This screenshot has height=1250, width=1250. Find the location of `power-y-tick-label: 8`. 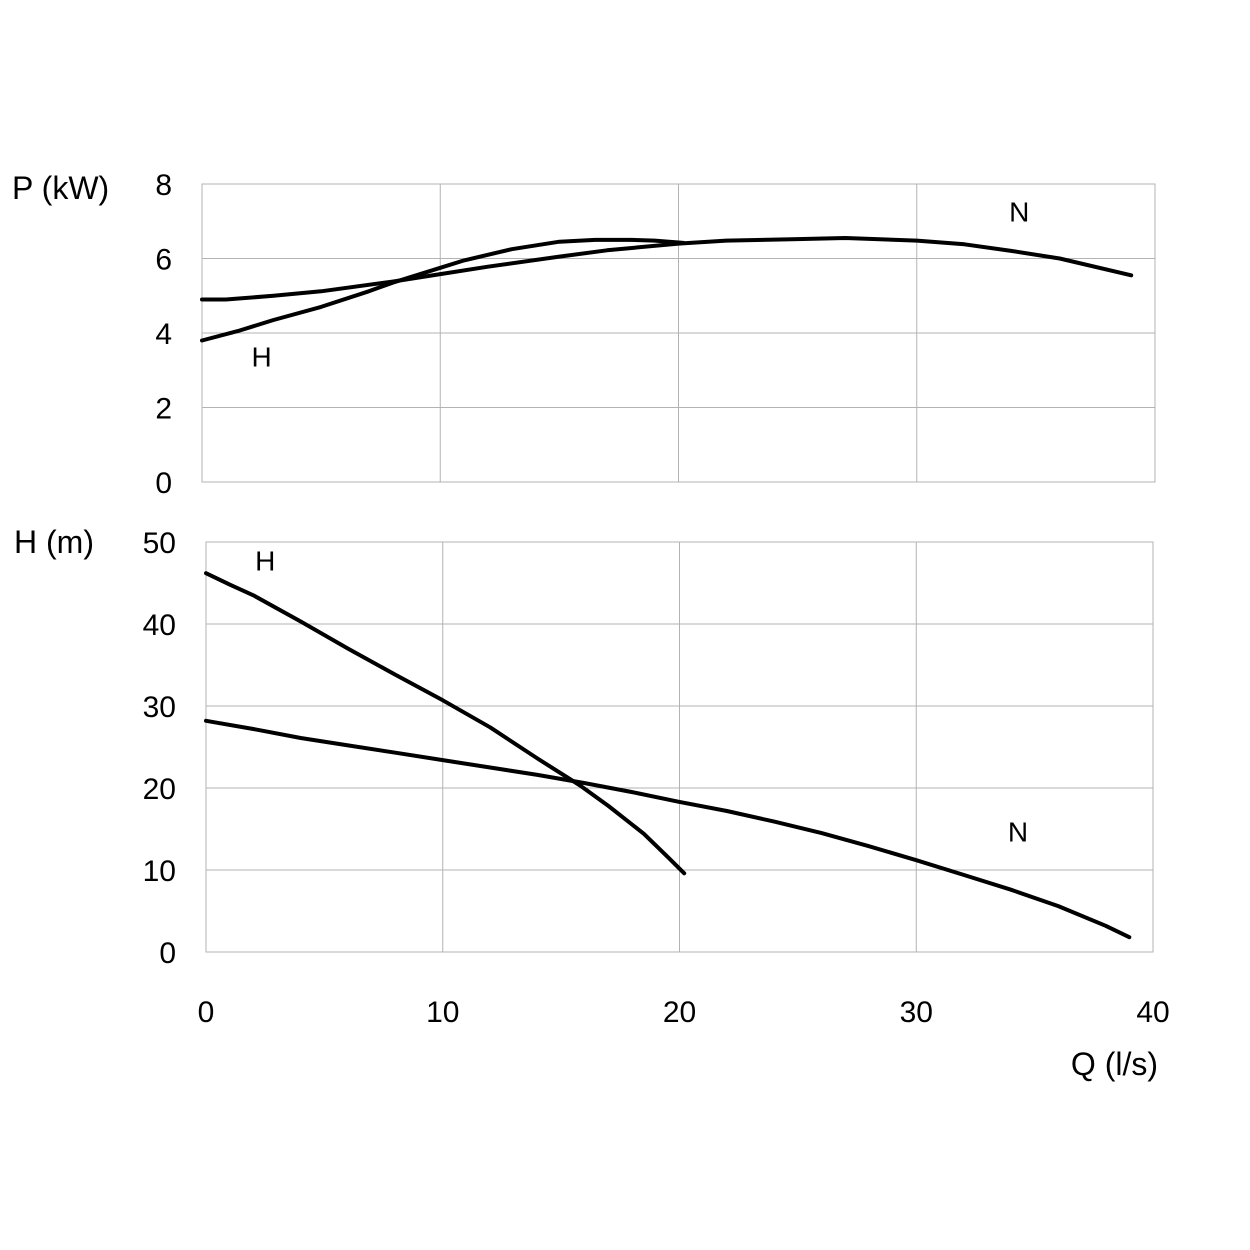

power-y-tick-label: 8 is located at coordinates (163, 185).